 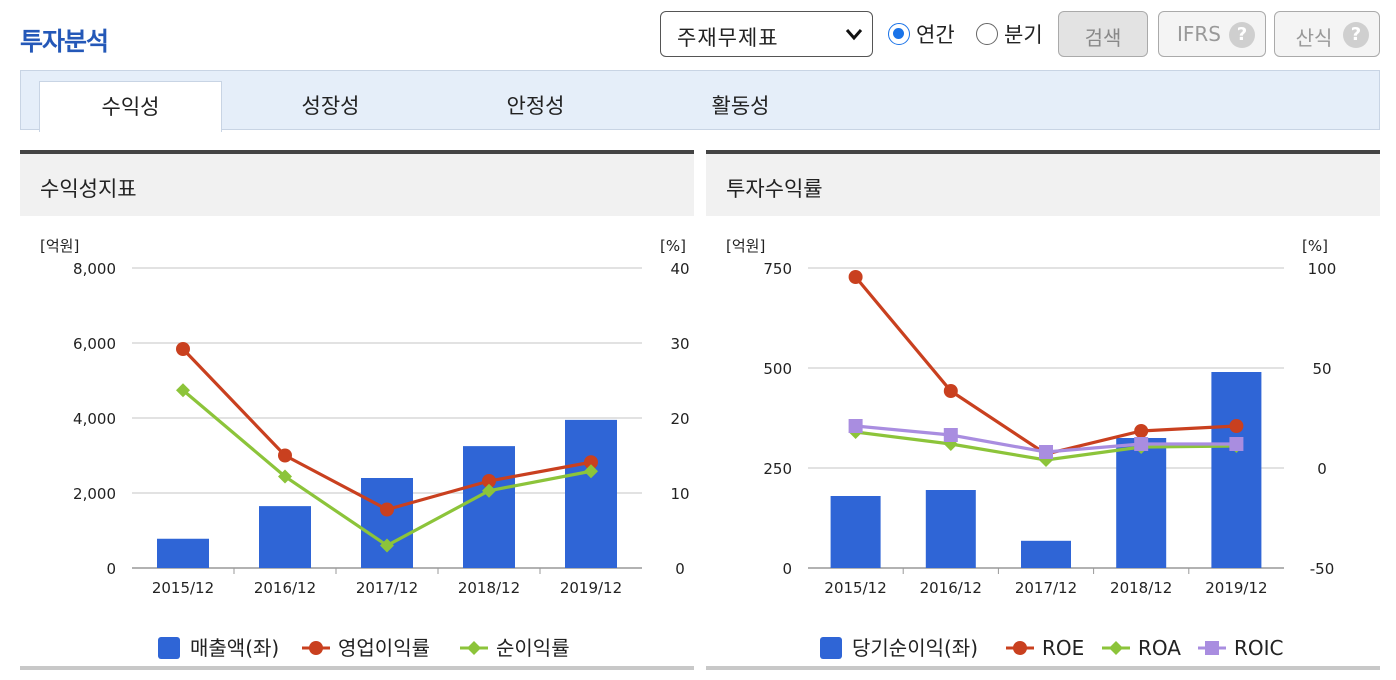 What do you see at coordinates (94, 344) in the screenshot?
I see `left-tick-label: 6,000` at bounding box center [94, 344].